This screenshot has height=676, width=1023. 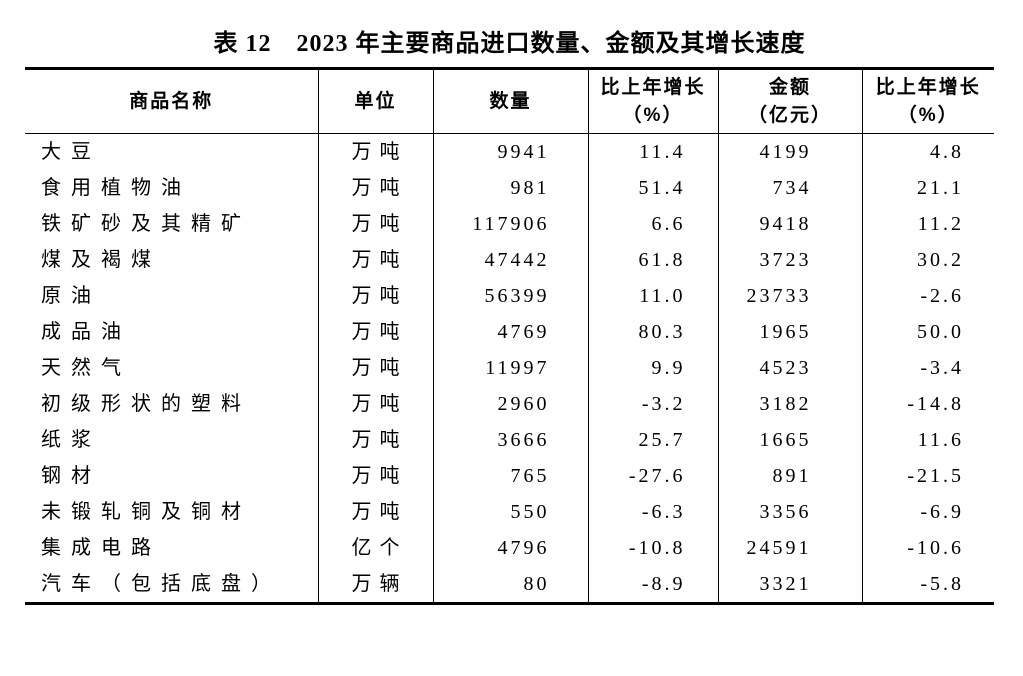 I want to click on amount-cell: 4199, so click(x=789, y=151).